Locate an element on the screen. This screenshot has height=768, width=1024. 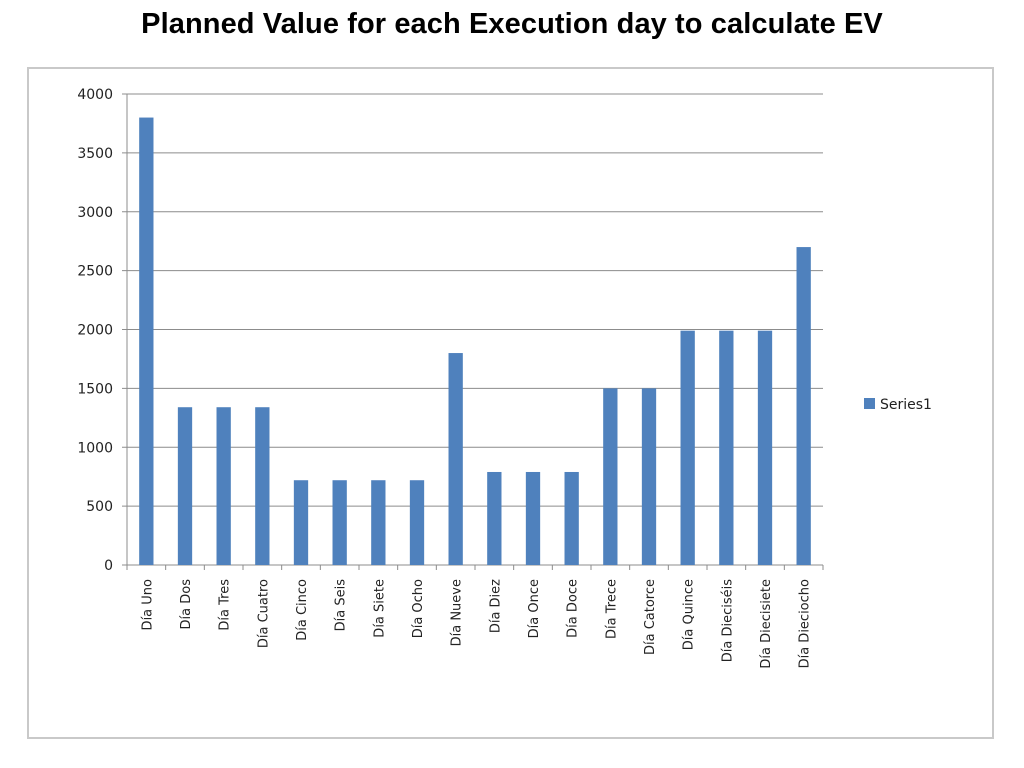
y-tick-label: 1500 is located at coordinates (95, 389).